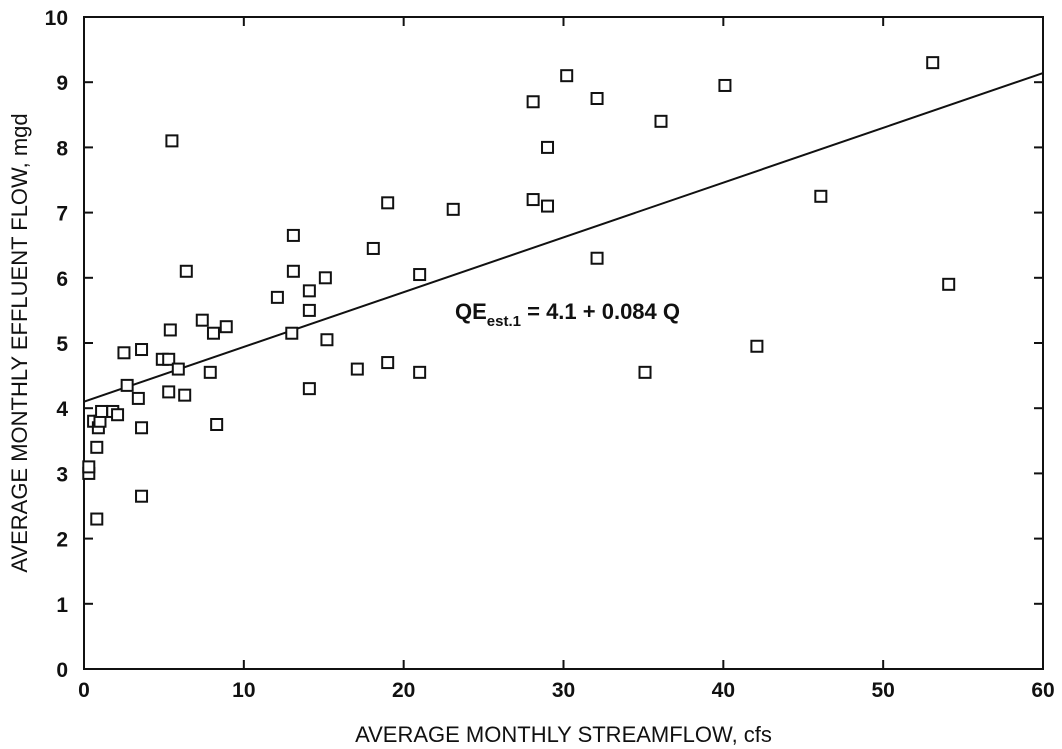  I want to click on equation-main: QE, so click(471, 311).